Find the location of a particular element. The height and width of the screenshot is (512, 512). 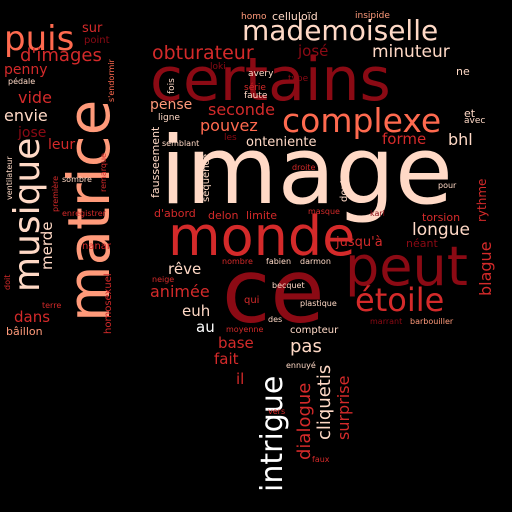

word-nombre: nombre is located at coordinates (237, 261).